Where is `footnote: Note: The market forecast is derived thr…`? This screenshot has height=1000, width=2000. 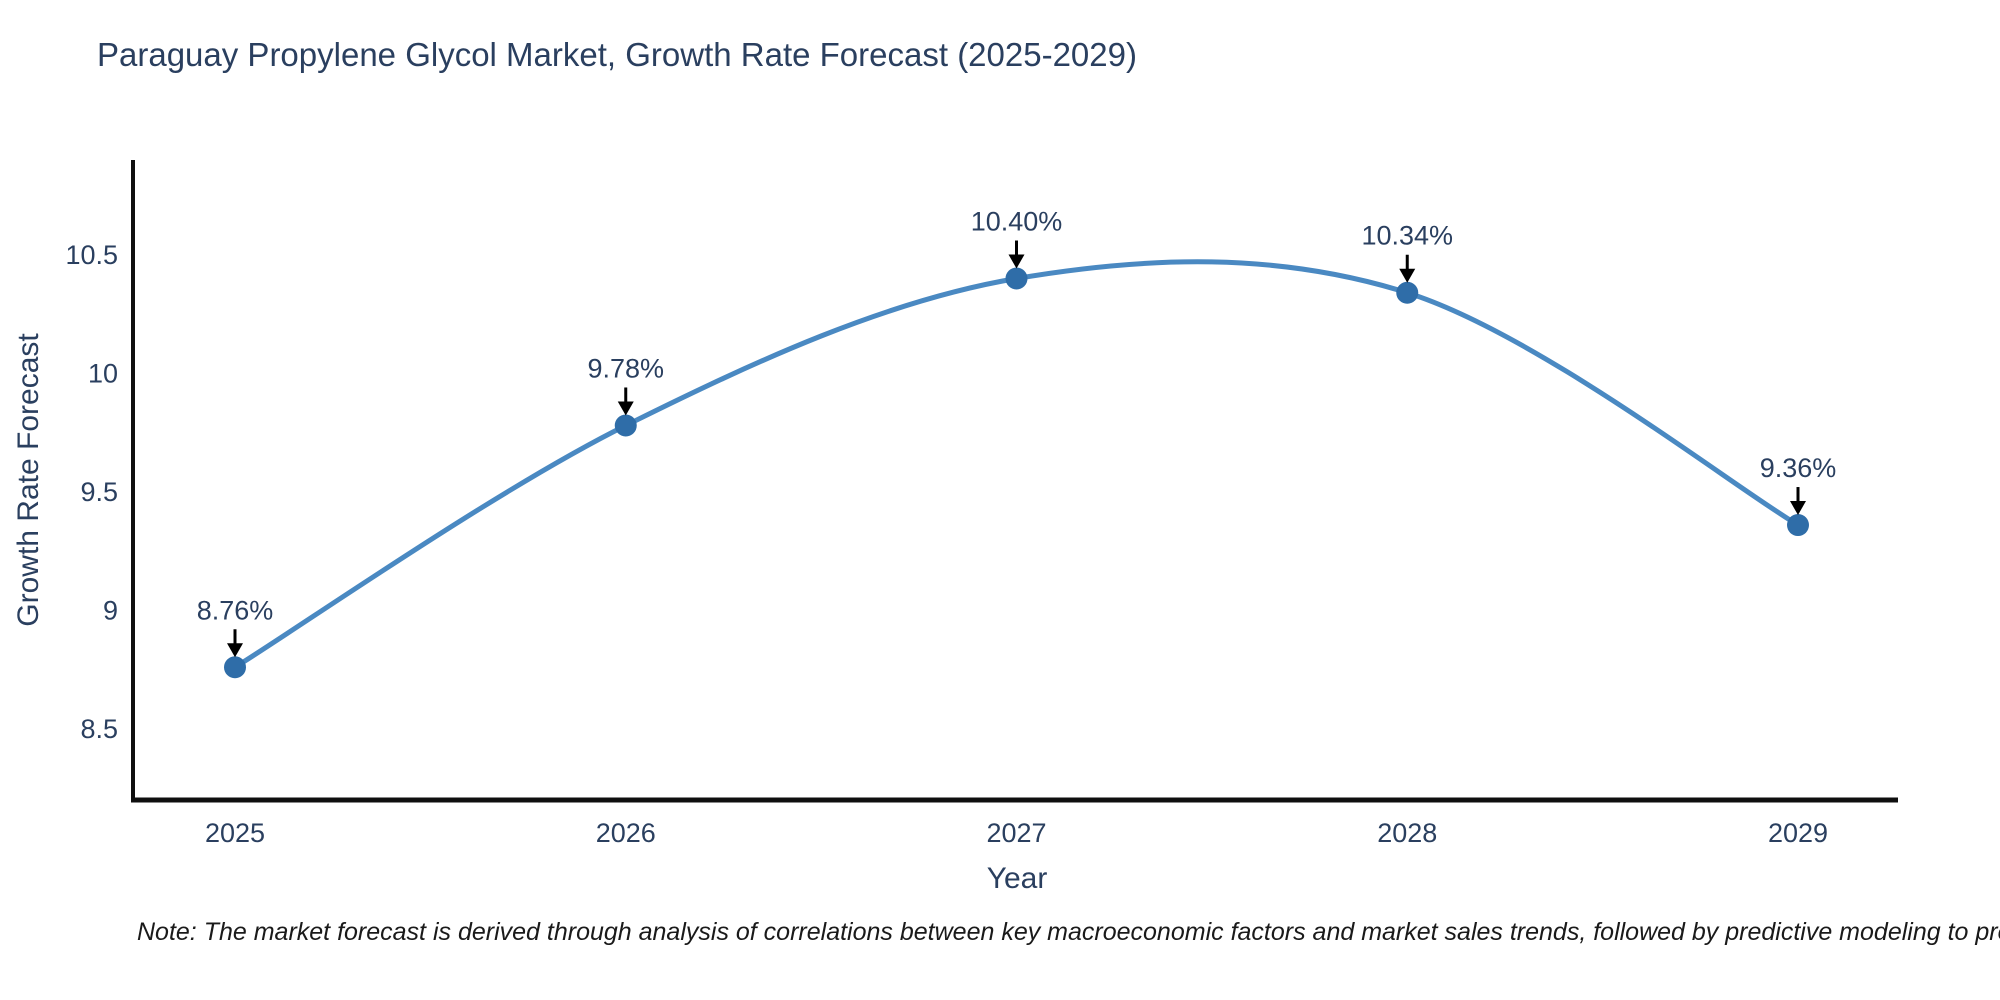
footnote: Note: The market forecast is derived thr… is located at coordinates (1068, 932).